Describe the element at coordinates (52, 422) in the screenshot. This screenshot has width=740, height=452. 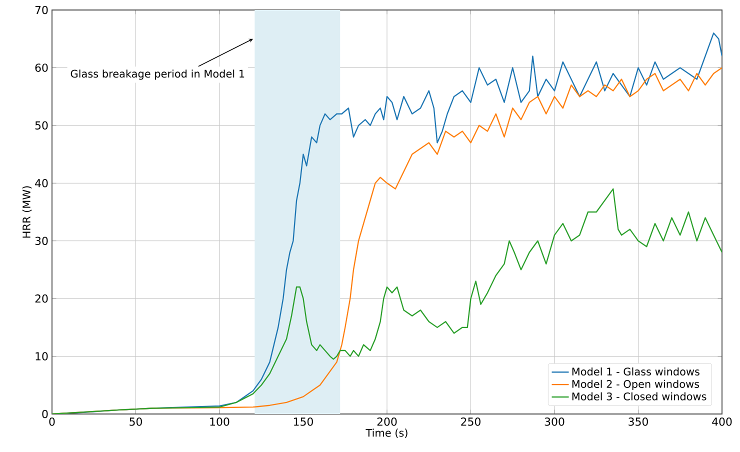
I see `x-tick-label: 0` at that location.